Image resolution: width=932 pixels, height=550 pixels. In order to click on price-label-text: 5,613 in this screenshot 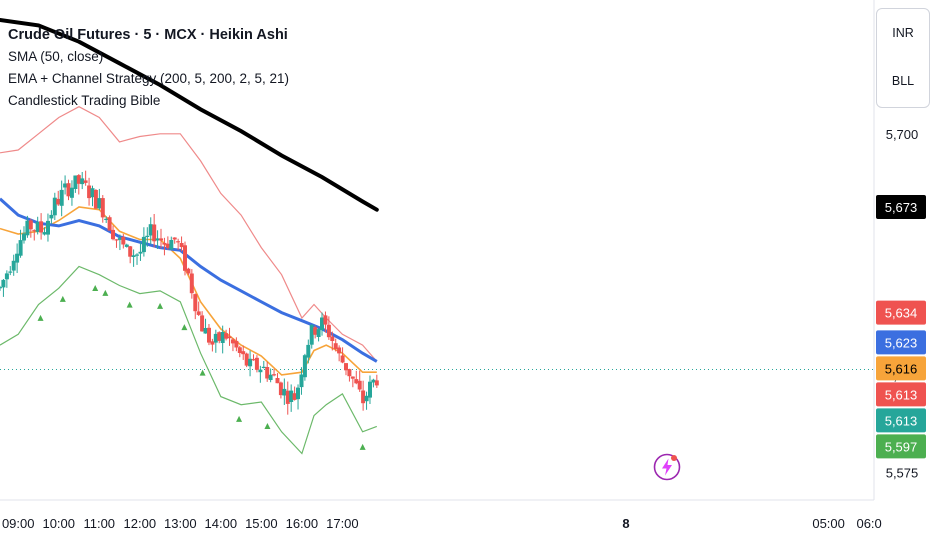, I will do `click(901, 420)`.